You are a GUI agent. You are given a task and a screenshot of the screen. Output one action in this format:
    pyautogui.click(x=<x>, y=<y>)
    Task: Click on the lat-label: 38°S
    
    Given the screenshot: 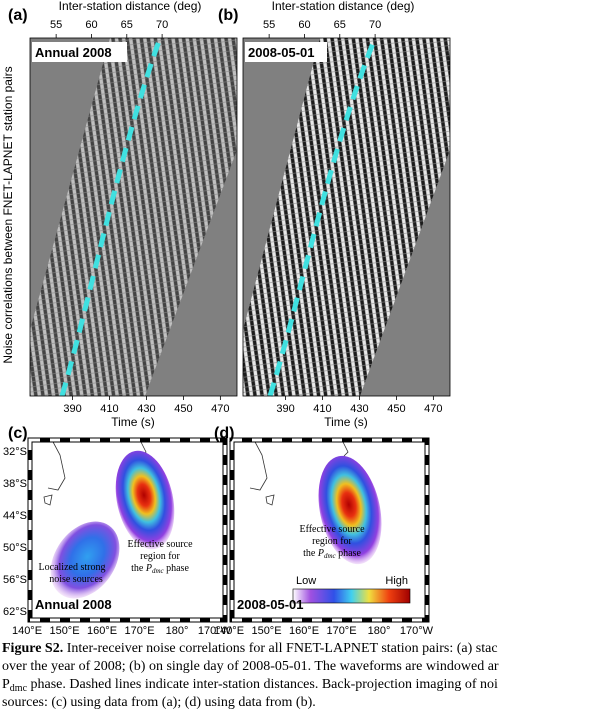 What is the action you would take?
    pyautogui.click(x=15, y=484)
    